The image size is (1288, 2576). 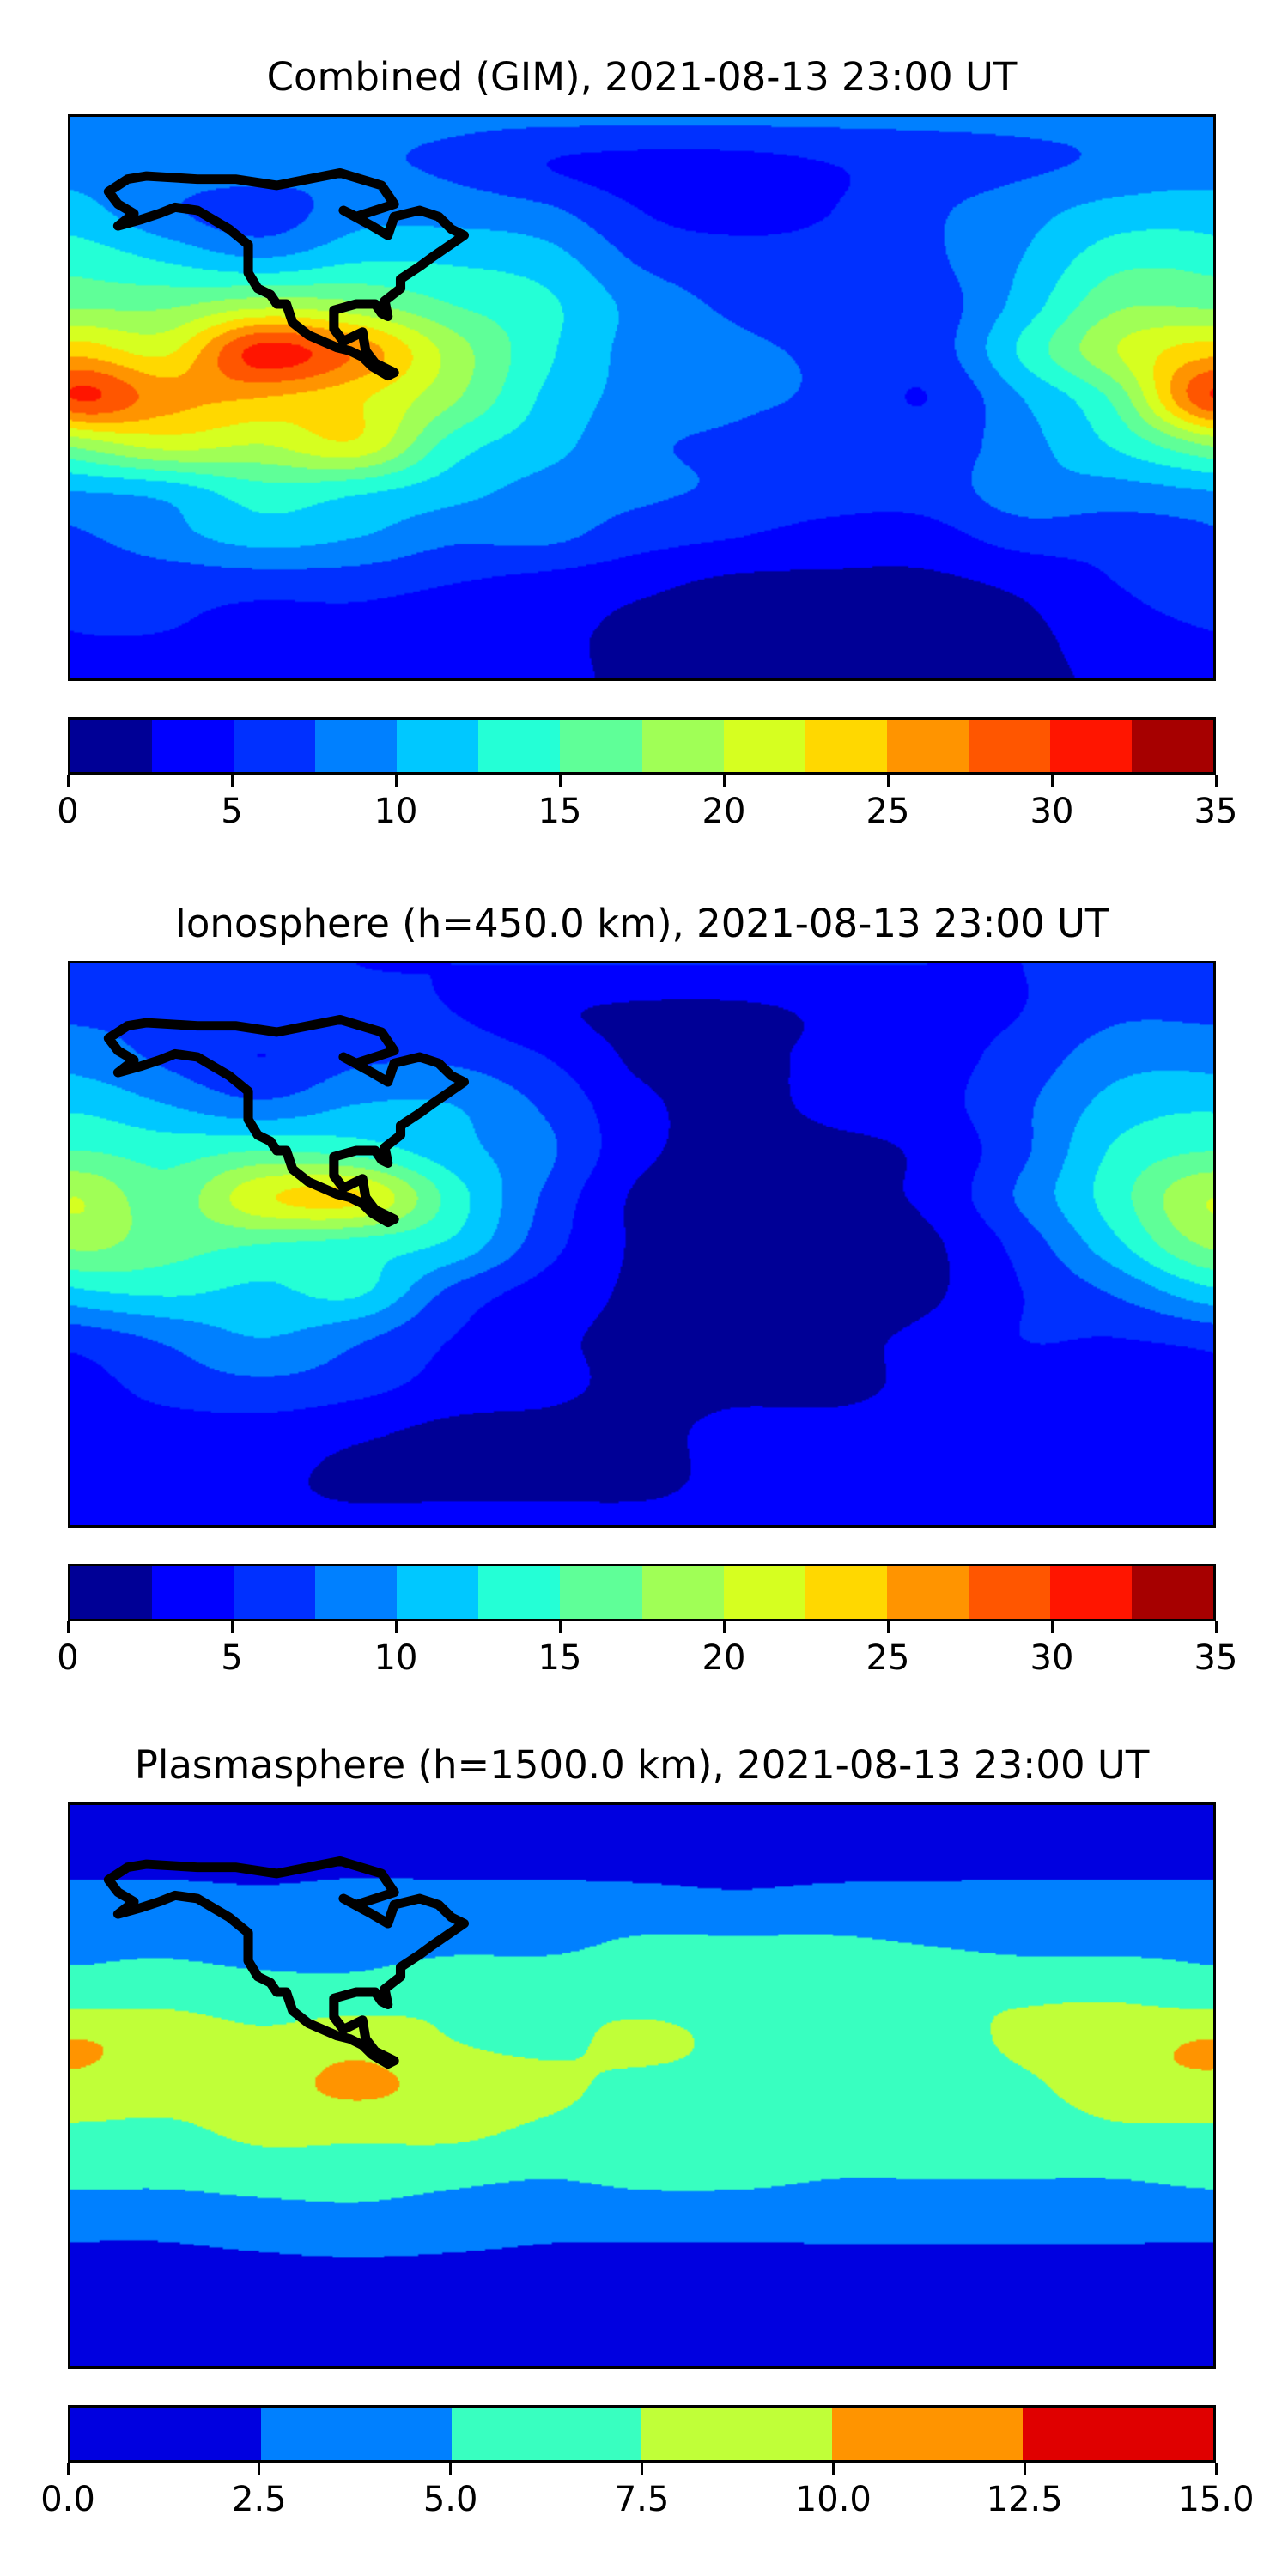 I want to click on colorbar-tick-label: 7.5, so click(x=642, y=2500).